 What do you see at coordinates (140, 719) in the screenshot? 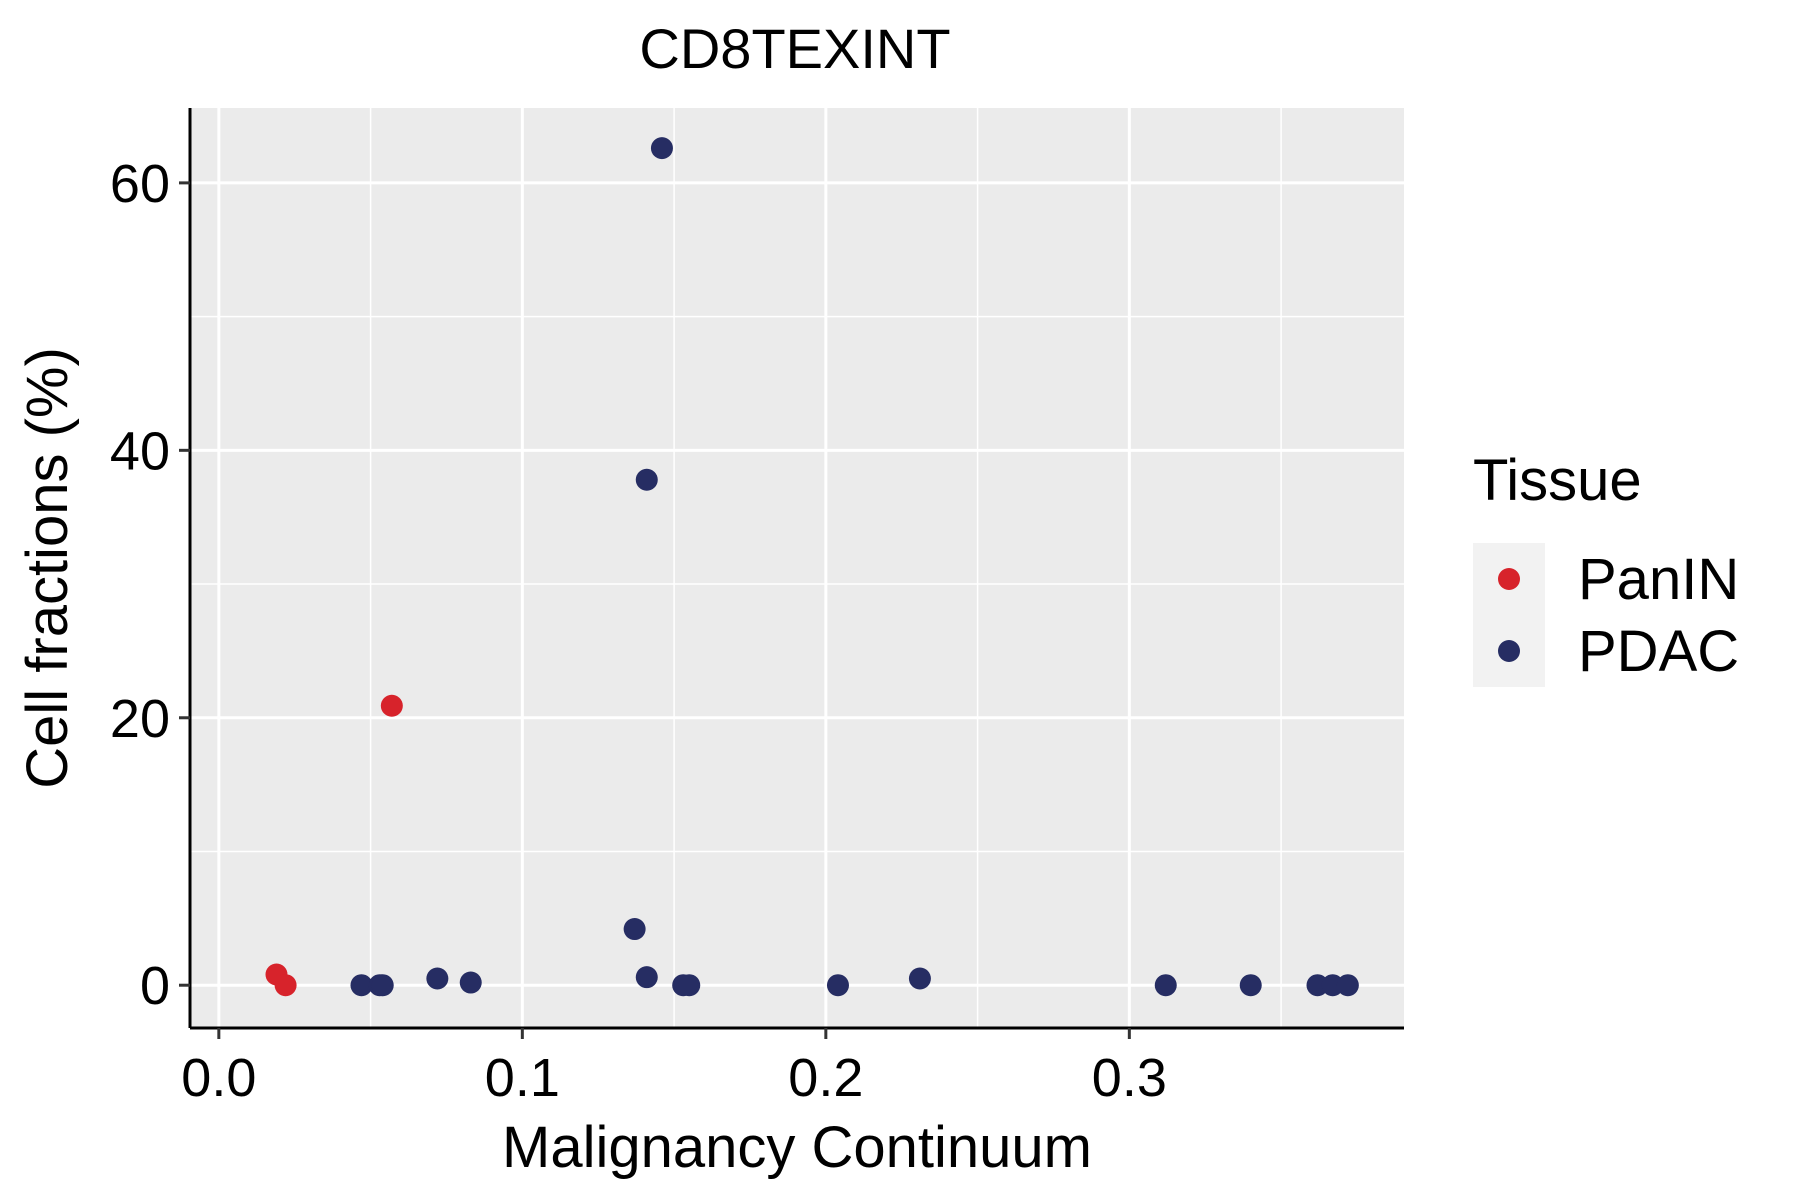
I see `y-tick-label-1: 20` at bounding box center [140, 719].